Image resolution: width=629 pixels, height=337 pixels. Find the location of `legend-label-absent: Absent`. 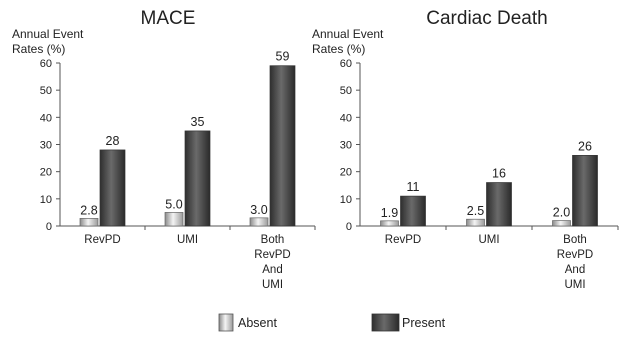

legend-label-absent: Absent is located at coordinates (257, 323).